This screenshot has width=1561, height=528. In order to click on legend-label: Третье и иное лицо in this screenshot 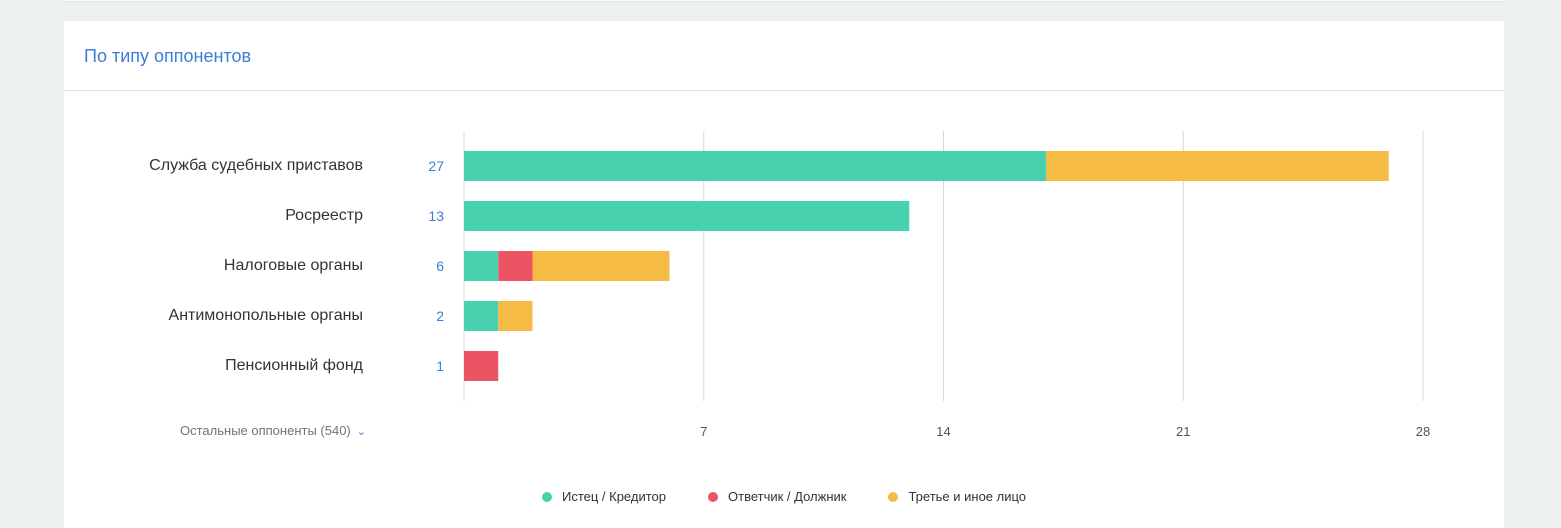, I will do `click(967, 496)`.